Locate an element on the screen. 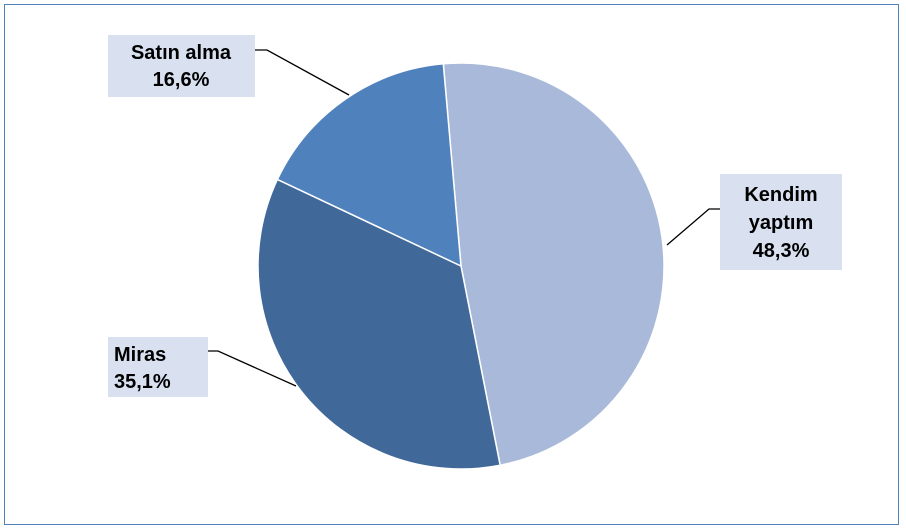 The image size is (906, 532). leader-line-kendim-yaptim is located at coordinates (693, 227).